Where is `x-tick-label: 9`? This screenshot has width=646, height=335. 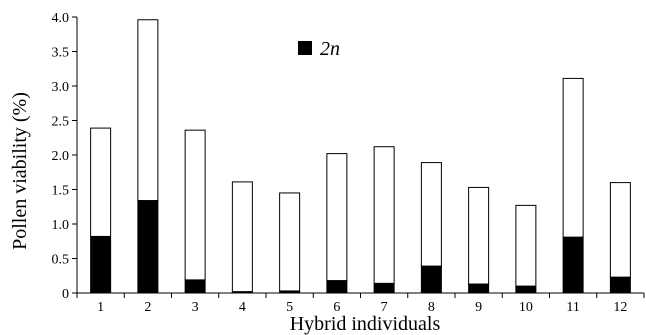
x-tick-label: 9 is located at coordinates (478, 307).